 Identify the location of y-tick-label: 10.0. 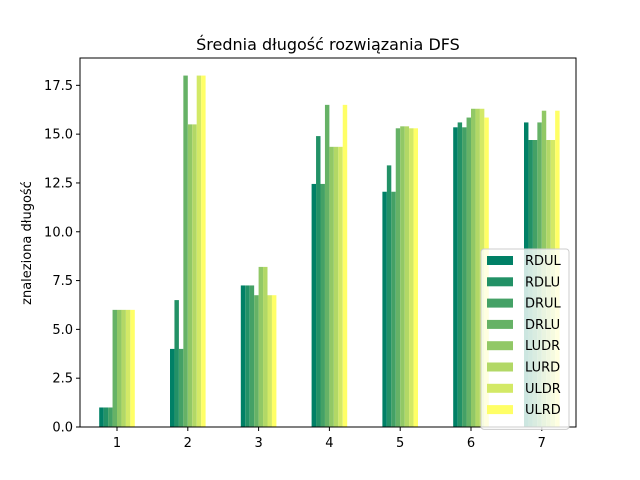
(58, 232).